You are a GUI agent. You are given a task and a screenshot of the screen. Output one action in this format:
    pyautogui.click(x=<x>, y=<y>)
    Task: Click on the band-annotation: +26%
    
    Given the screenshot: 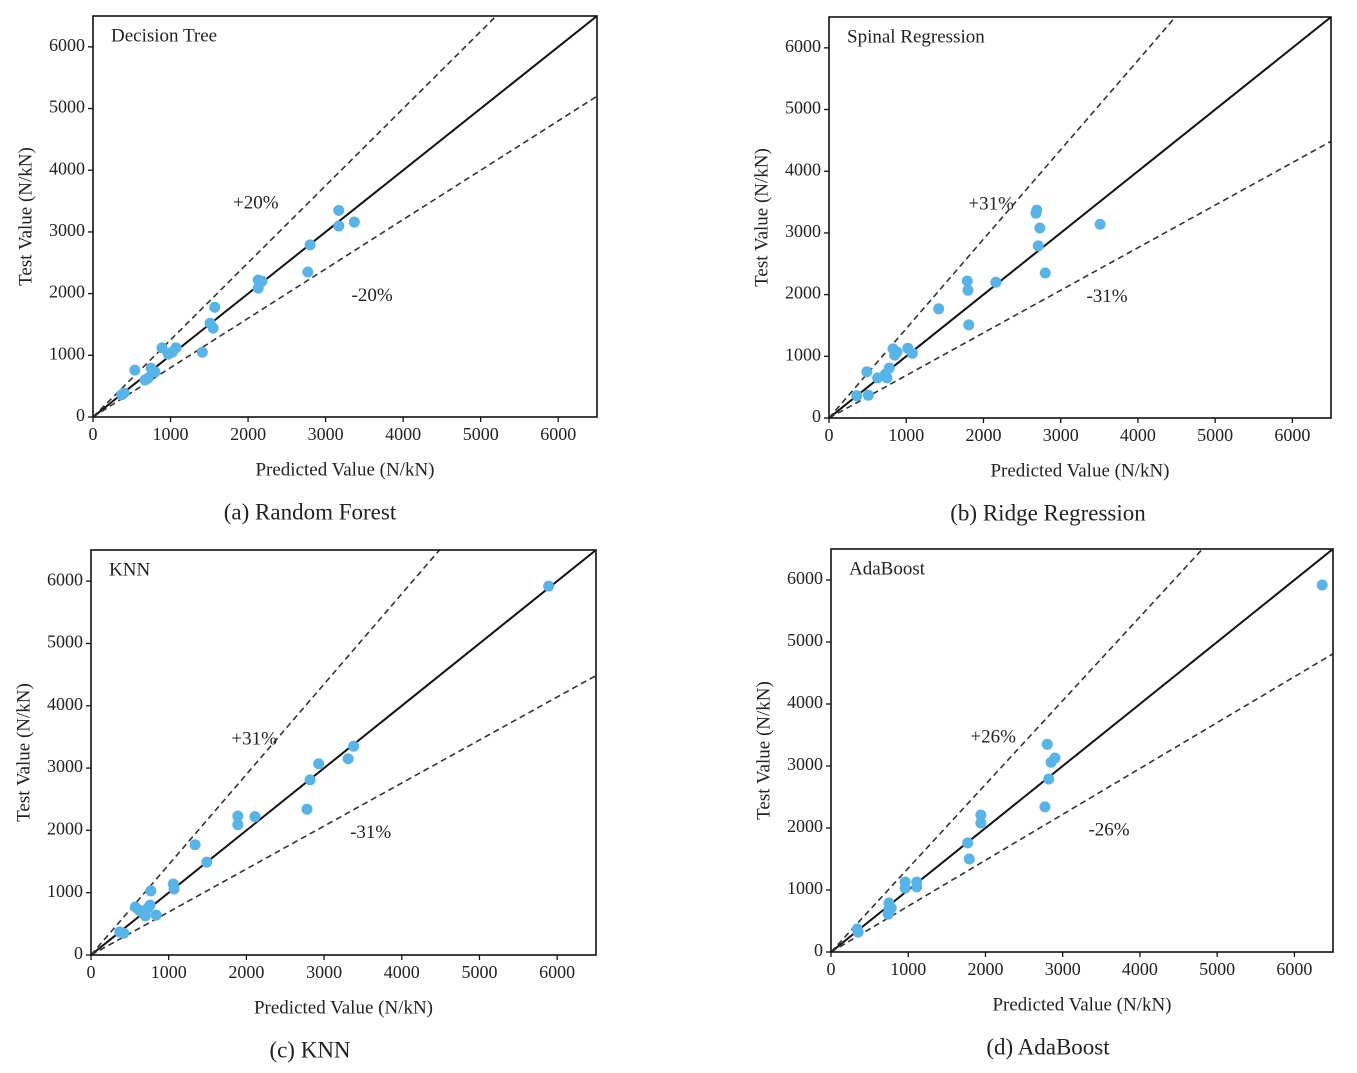 What is the action you would take?
    pyautogui.click(x=993, y=736)
    